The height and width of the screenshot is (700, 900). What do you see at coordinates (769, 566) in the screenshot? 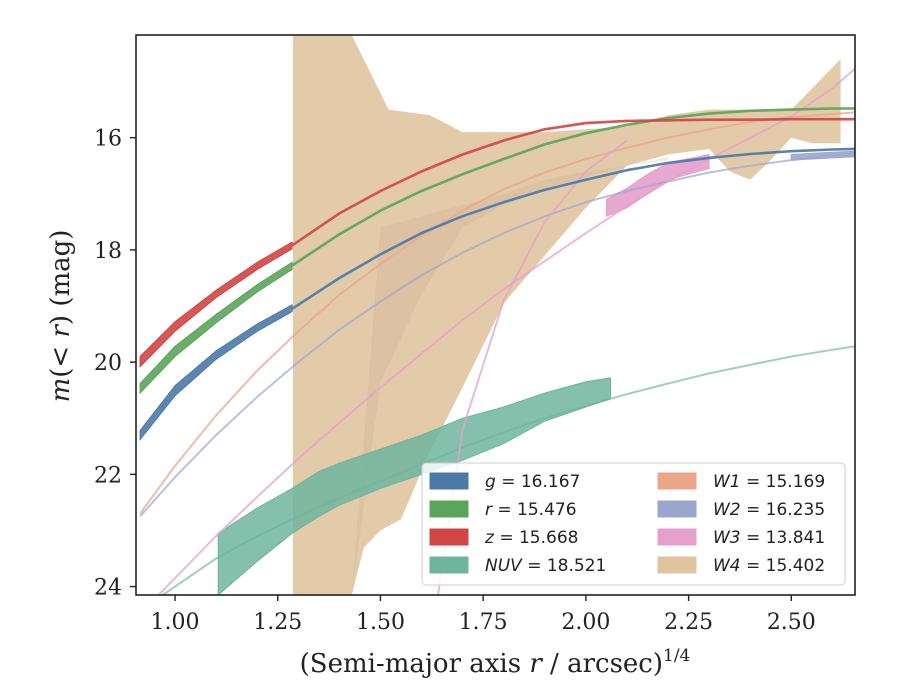
I see `legend-label: W4 = 15.402` at bounding box center [769, 566].